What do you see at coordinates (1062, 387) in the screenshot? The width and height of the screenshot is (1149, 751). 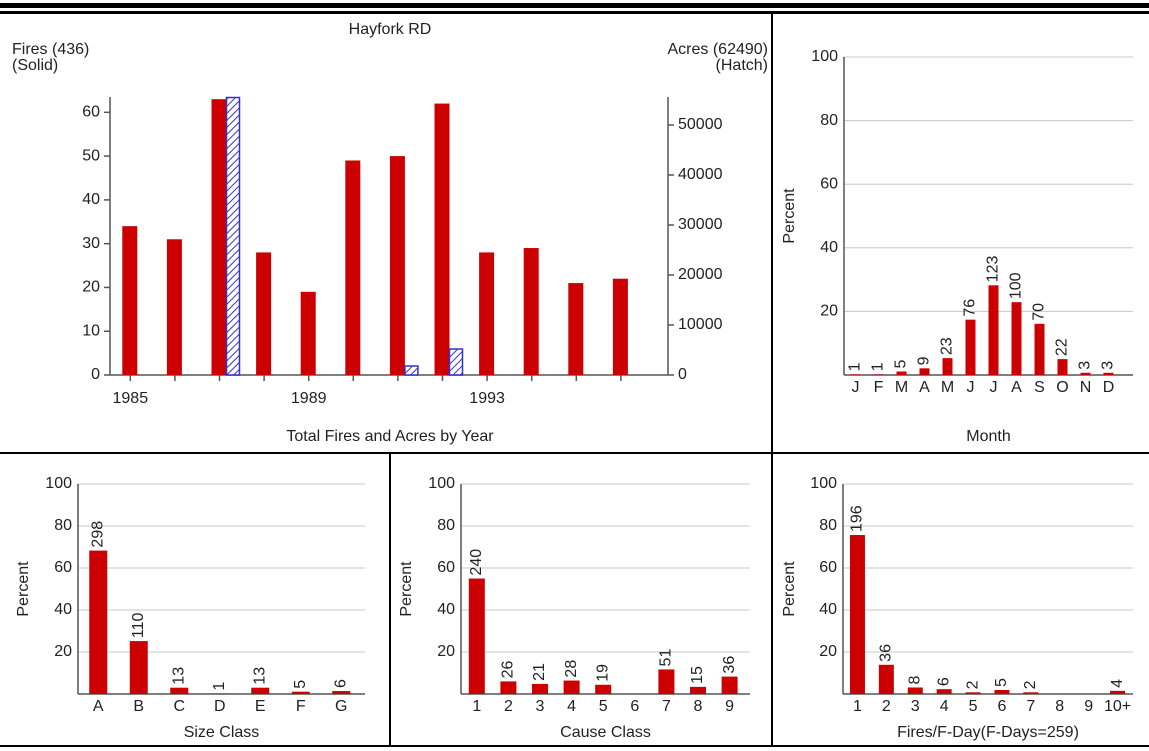 I see `x-tick-label: O` at bounding box center [1062, 387].